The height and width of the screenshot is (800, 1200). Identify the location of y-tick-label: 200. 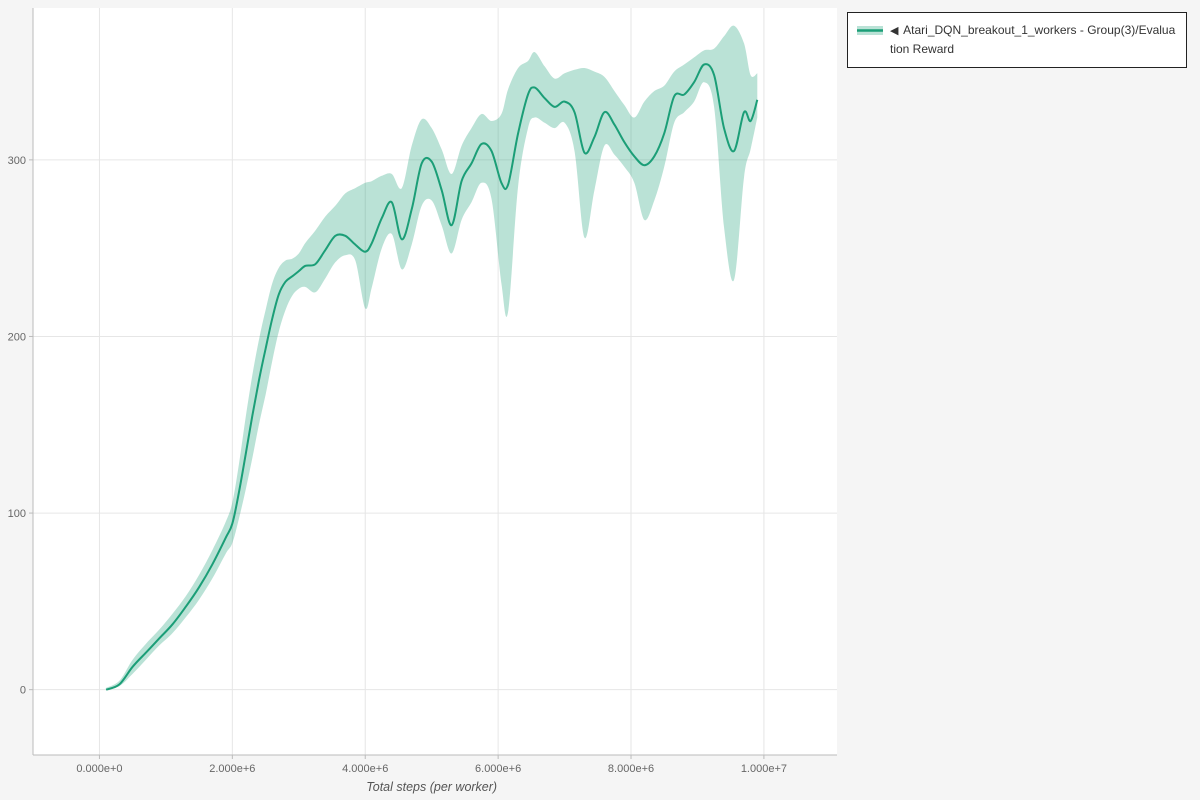
(17, 337).